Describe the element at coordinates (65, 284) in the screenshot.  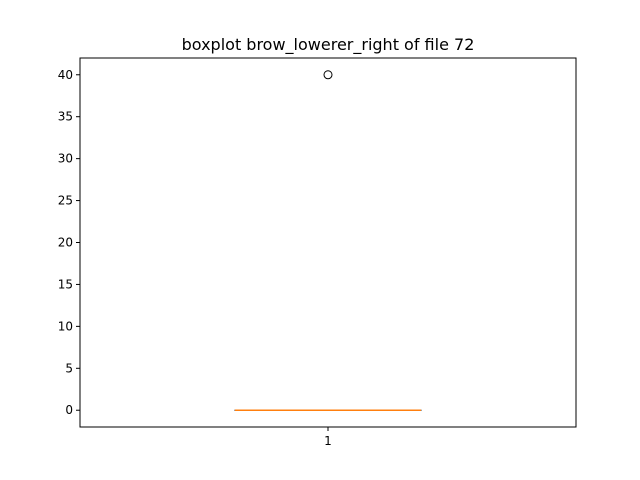
I see `y-tick-label: 15` at that location.